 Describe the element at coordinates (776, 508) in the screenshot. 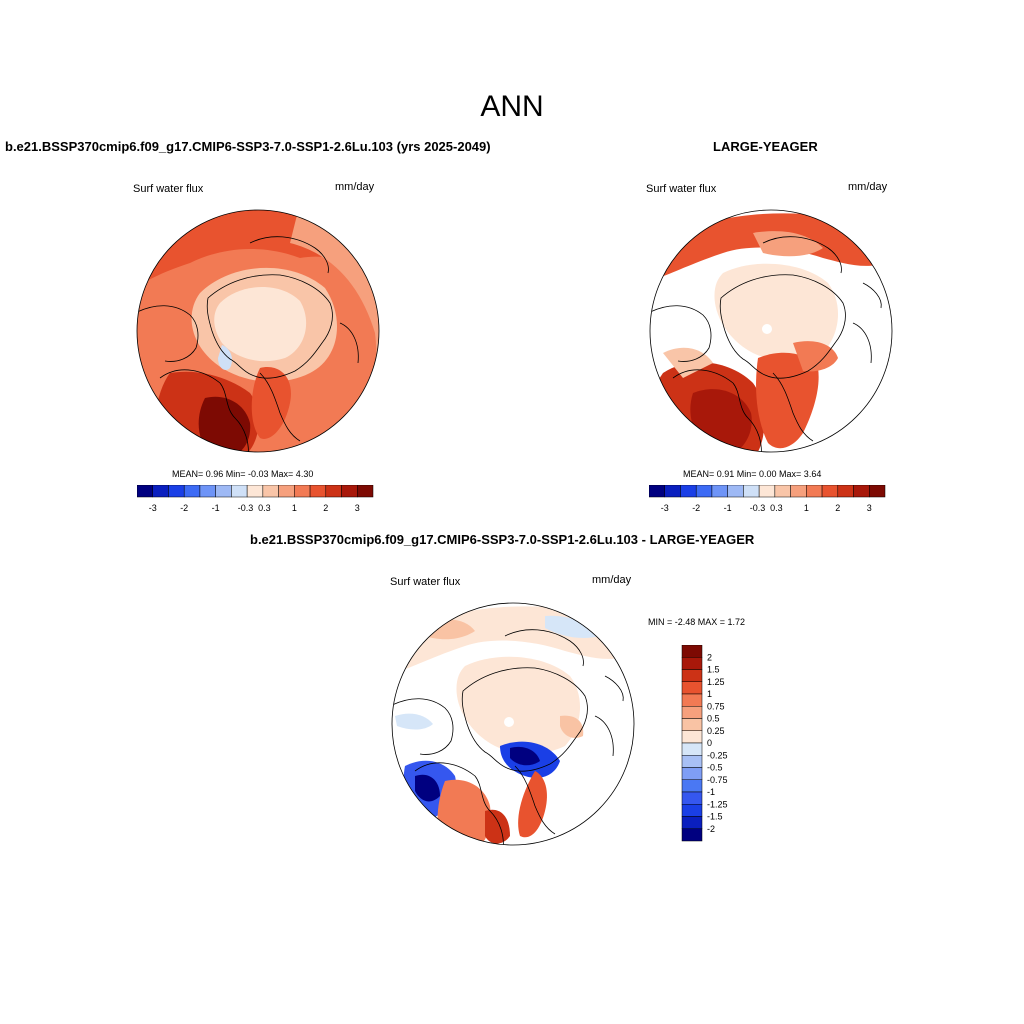

I see `colorbar-2-tick-label: 0.3` at that location.